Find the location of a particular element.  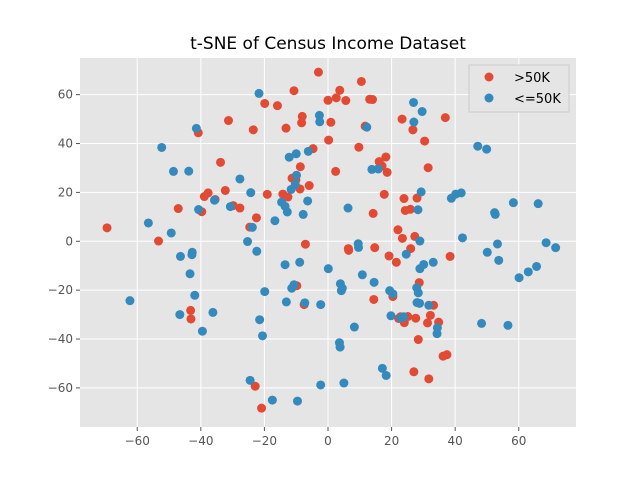

legend-box is located at coordinates (519, 88).